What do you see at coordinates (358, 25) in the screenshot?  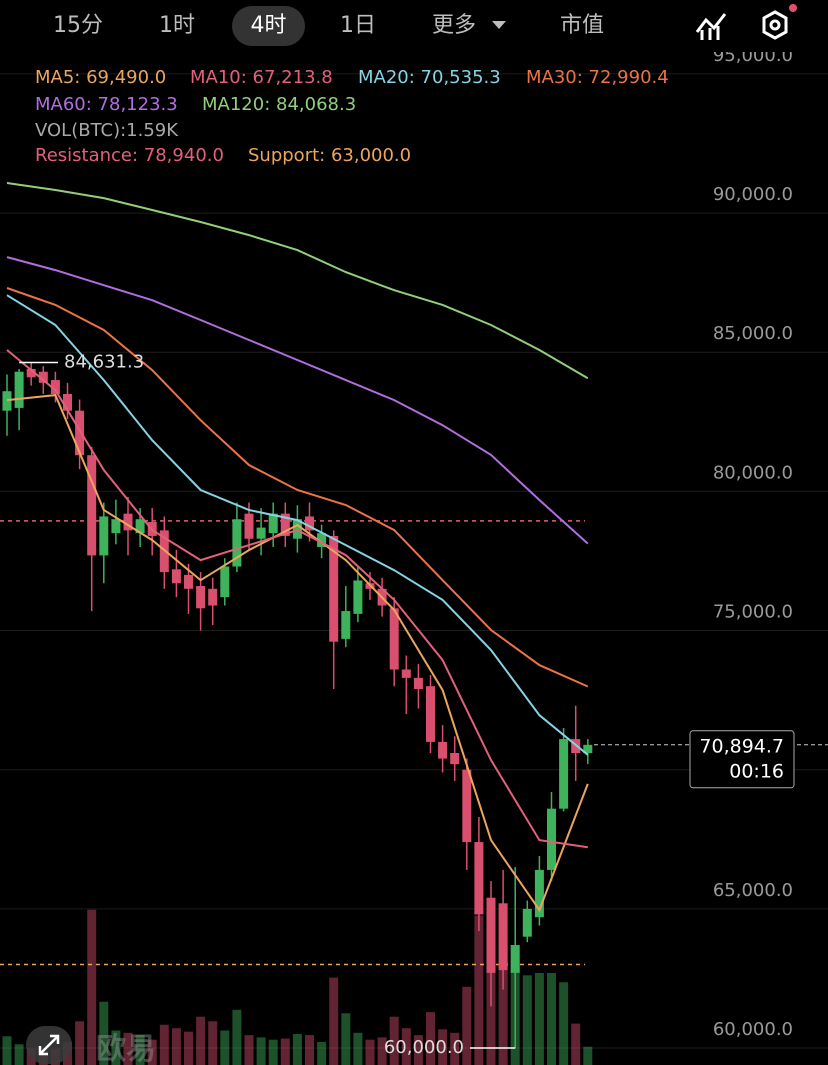 I see `tab: 1日` at bounding box center [358, 25].